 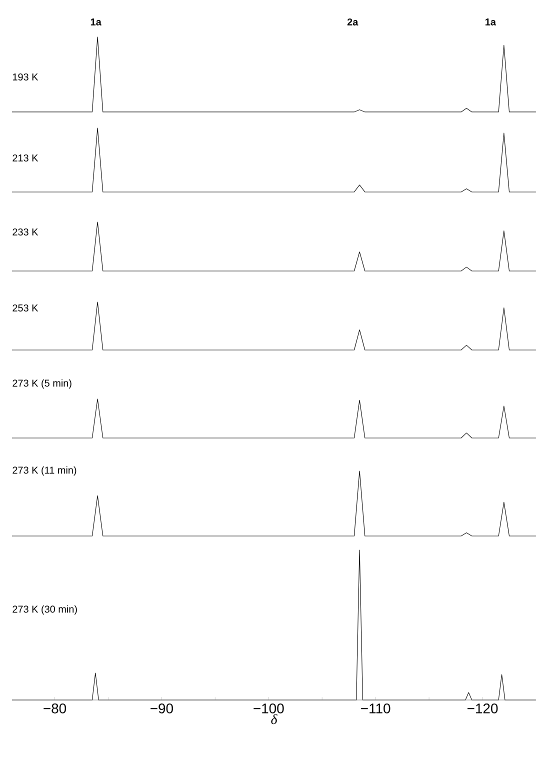 I want to click on x-tick-label: −110, so click(x=375, y=709).